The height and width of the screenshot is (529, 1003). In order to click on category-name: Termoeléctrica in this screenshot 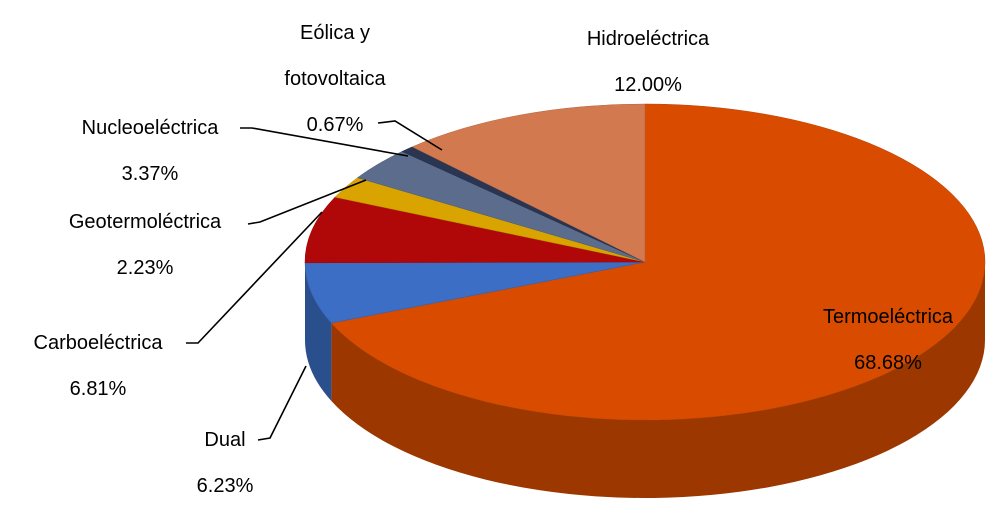, I will do `click(888, 317)`.